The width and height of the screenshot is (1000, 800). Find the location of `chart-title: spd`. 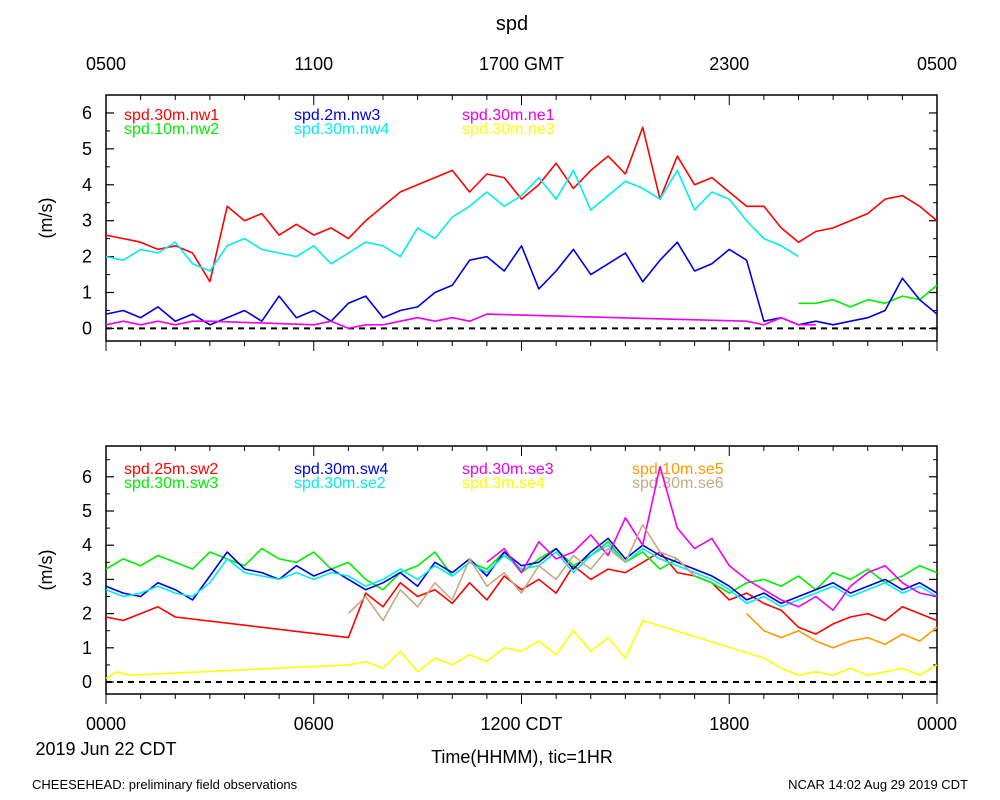

chart-title: spd is located at coordinates (512, 24).